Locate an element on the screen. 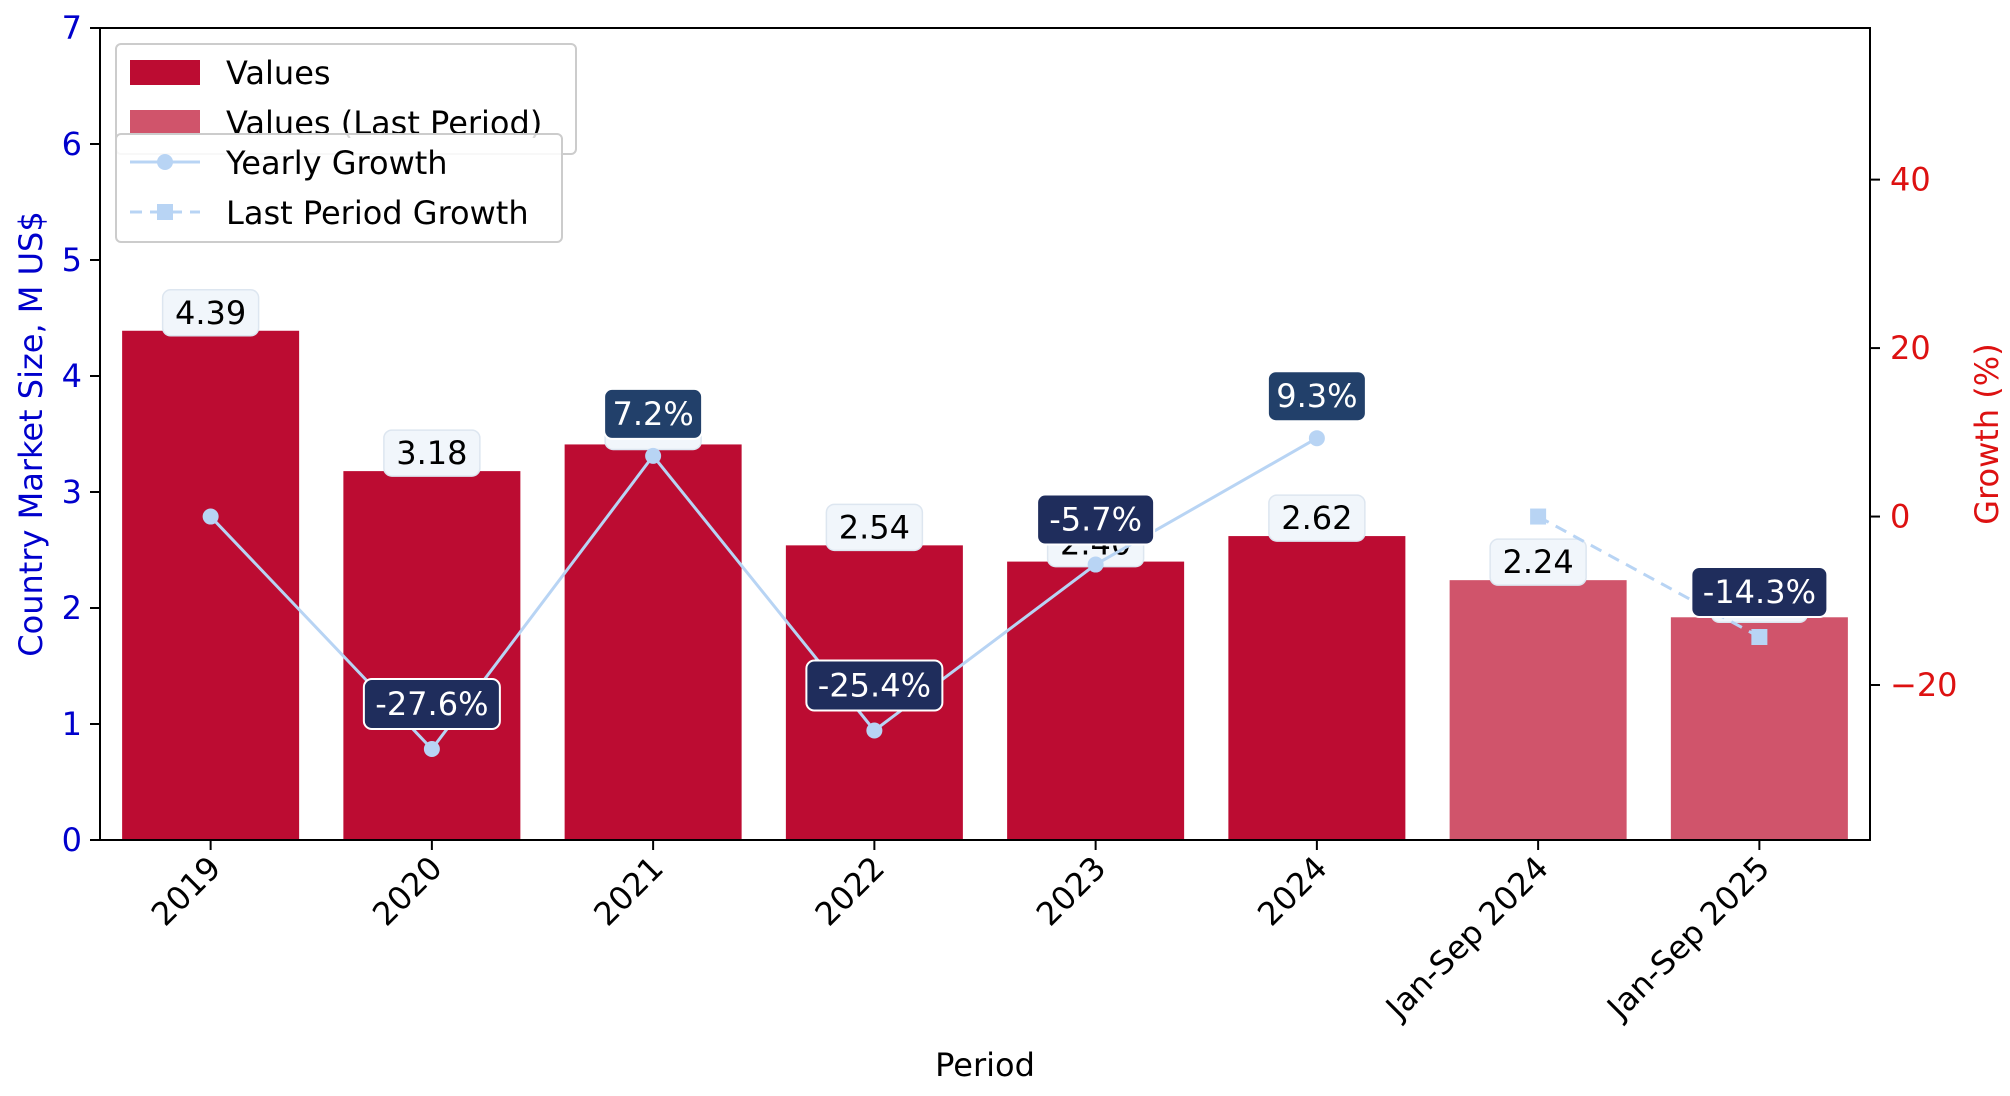  y-tick-label-7: 7 is located at coordinates (72, 28).